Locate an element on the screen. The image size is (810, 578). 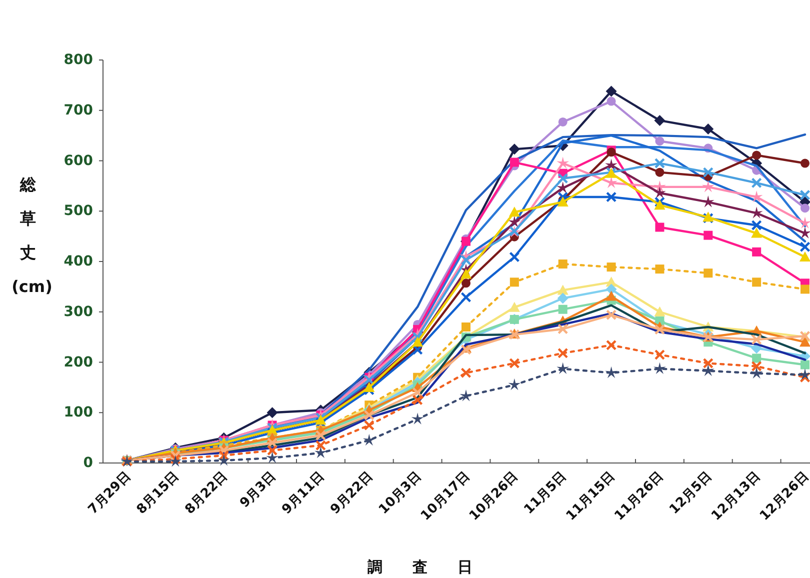
x-tick-label: 9月22日 is located at coordinates (352, 493).